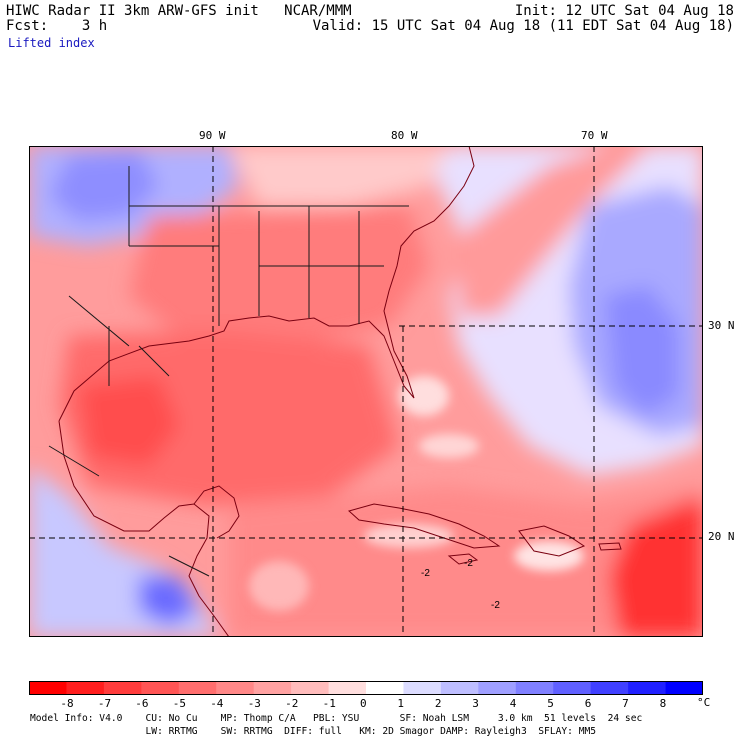 The image size is (740, 740). Describe the element at coordinates (449, 446) in the screenshot. I see `bahamas-pale-patch` at that location.